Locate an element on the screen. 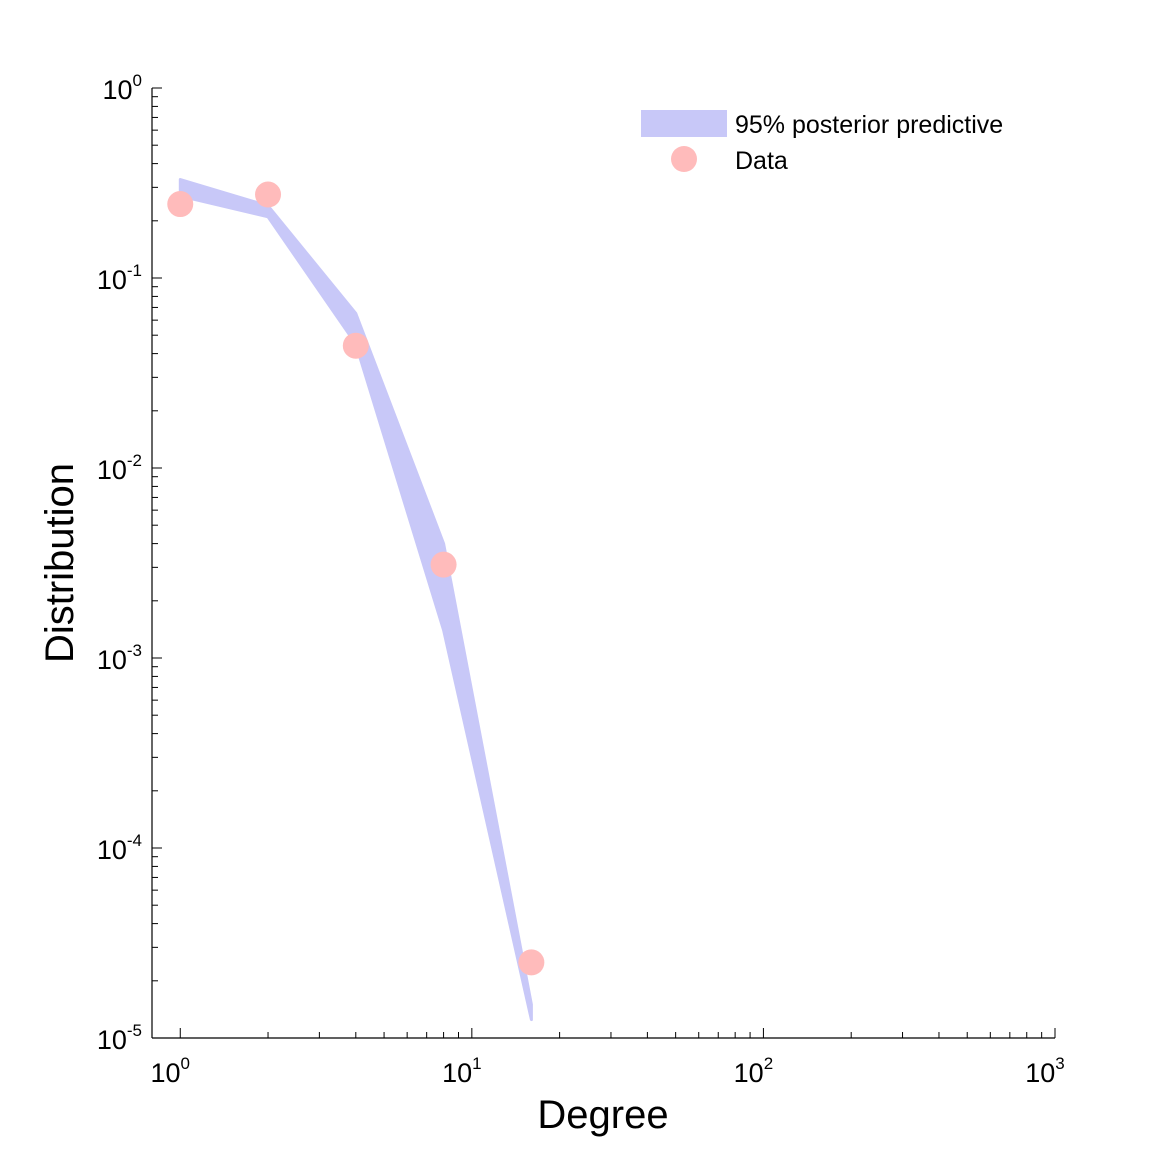 This screenshot has width=1166, height=1167. y-tick-label: 10⁻¹ is located at coordinates (119, 278).